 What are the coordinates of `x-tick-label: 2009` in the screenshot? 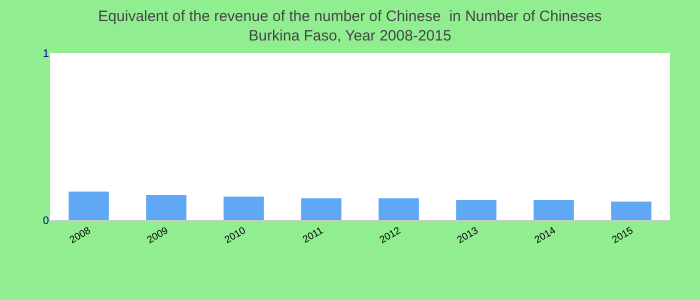 It's located at (158, 235).